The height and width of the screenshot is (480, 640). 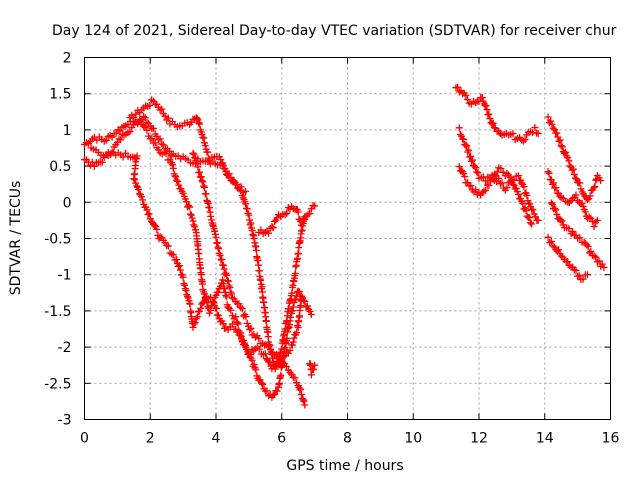 I want to click on y-tick-label: -3, so click(x=65, y=421).